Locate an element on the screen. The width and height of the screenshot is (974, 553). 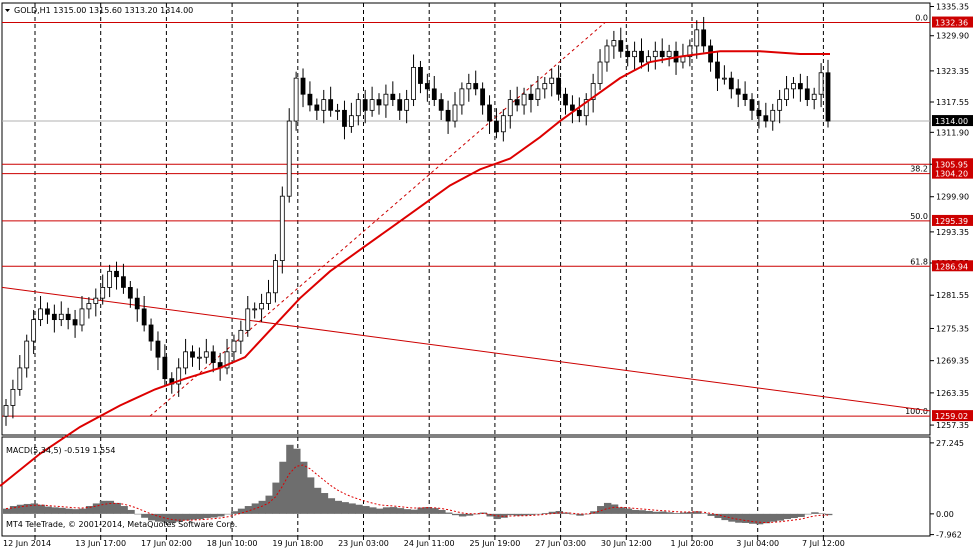
price-tick-label: 1257.35 is located at coordinates (952, 425).